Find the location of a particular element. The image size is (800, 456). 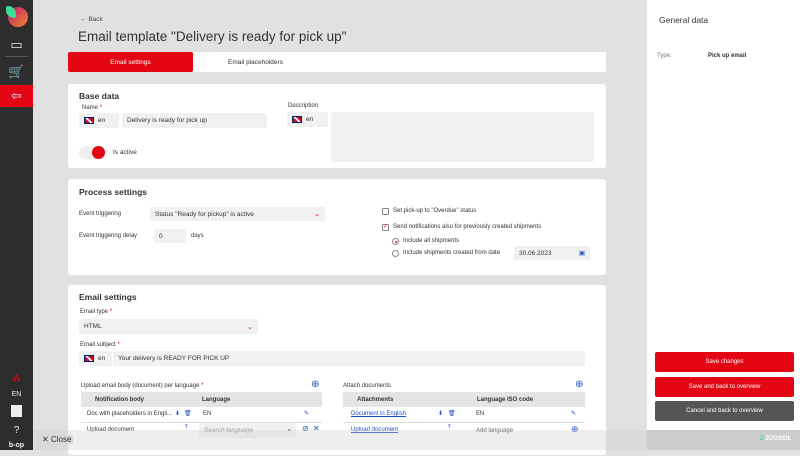

footer-bar is located at coordinates (416, 440).